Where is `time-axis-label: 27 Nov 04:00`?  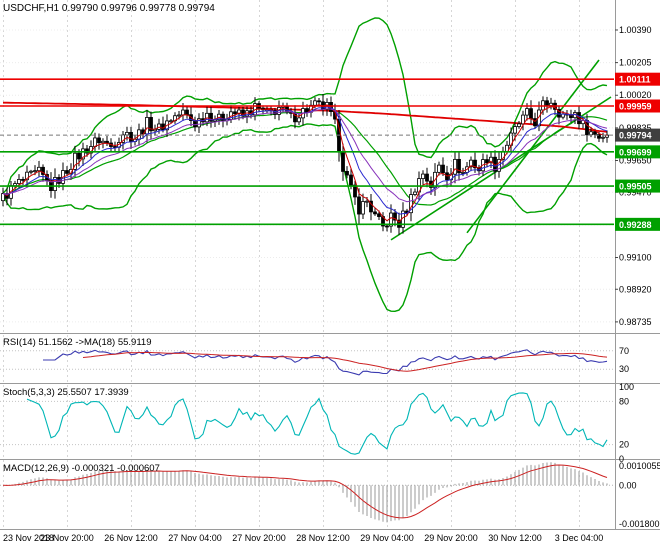 time-axis-label: 27 Nov 04:00 is located at coordinates (195, 538).